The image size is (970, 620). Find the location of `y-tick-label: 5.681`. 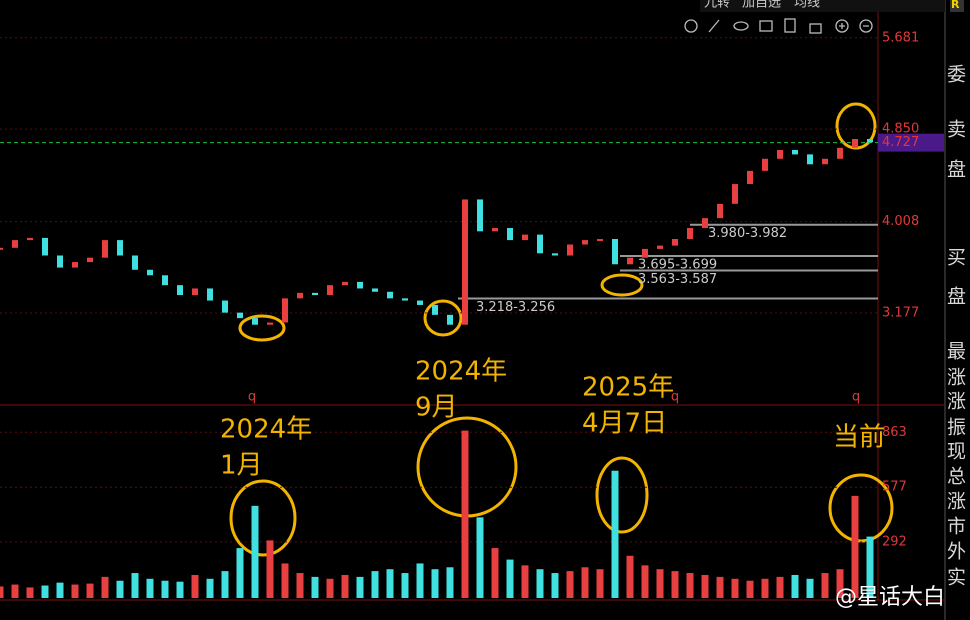

y-tick-label: 5.681 is located at coordinates (900, 37).